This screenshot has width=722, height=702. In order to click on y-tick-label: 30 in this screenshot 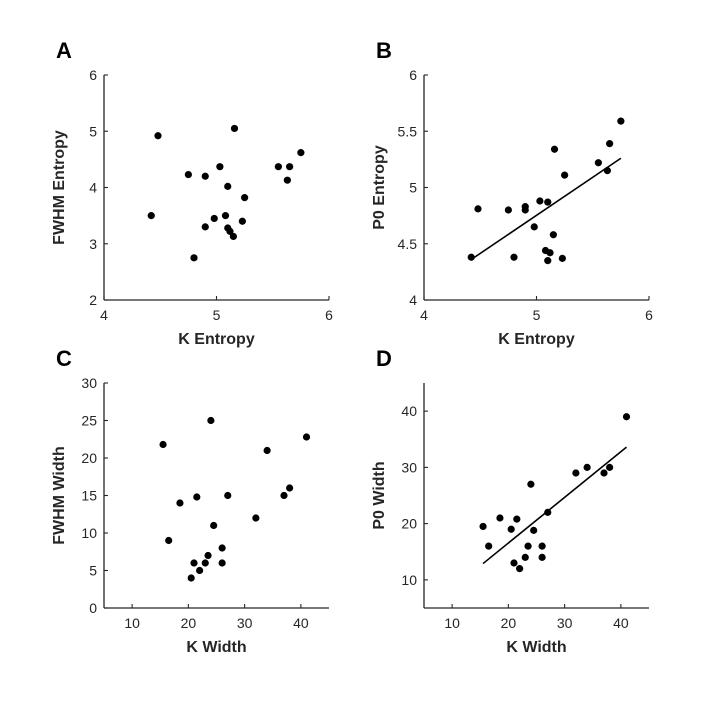, I will do `click(409, 467)`.